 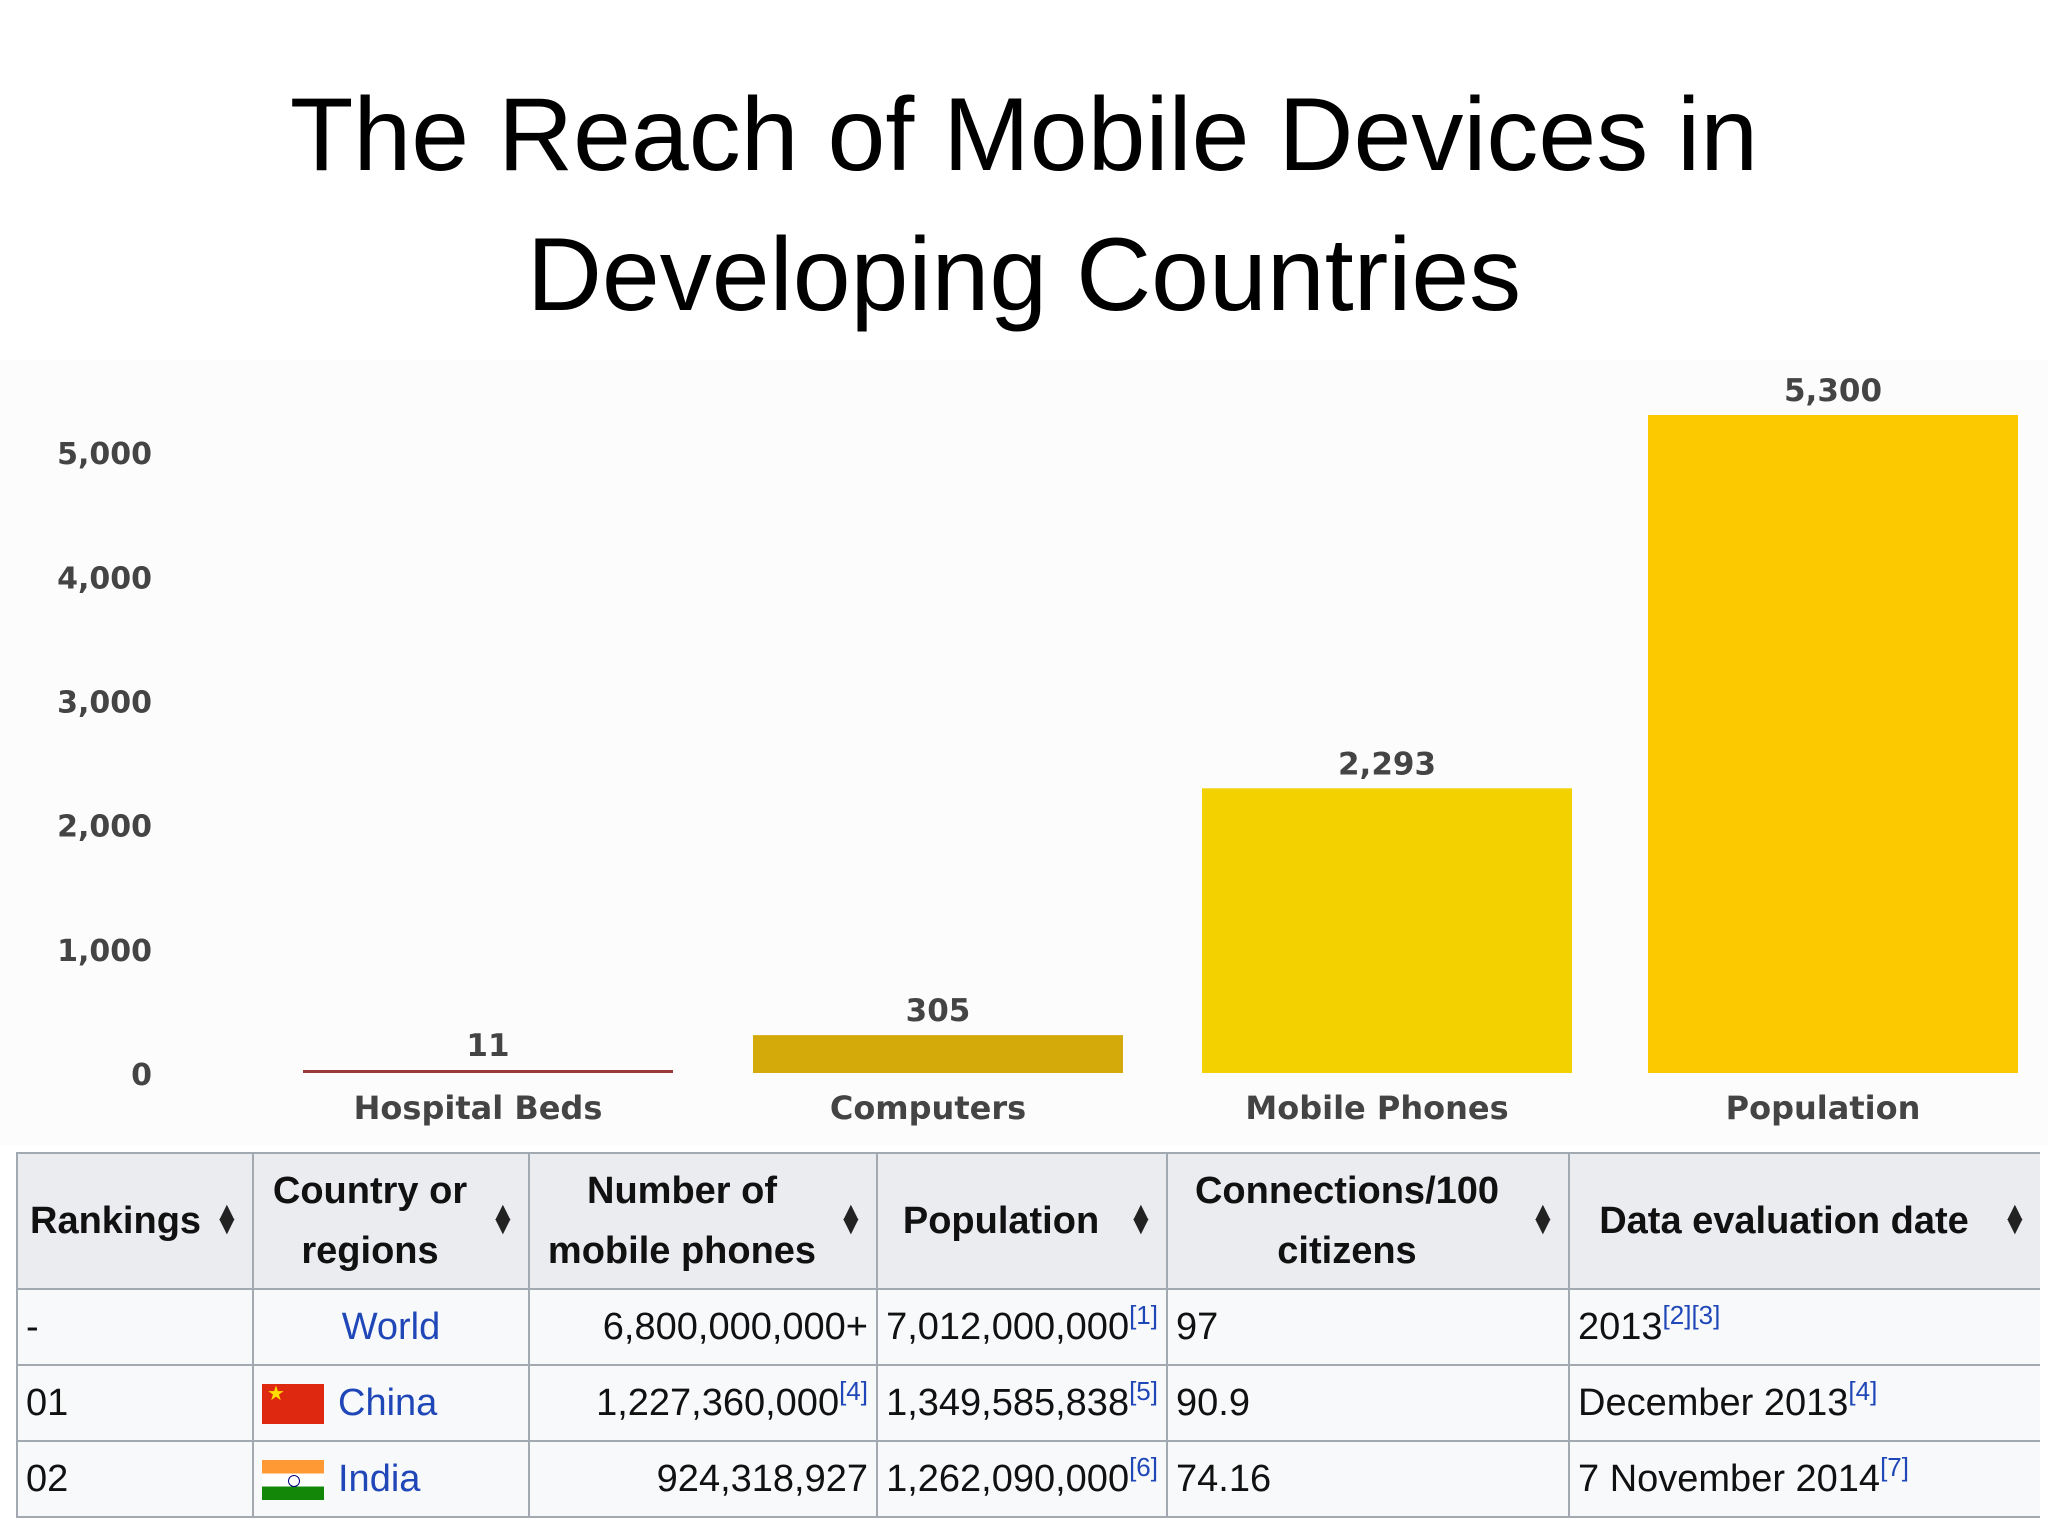 What do you see at coordinates (135, 1479) in the screenshot?
I see `cell-rank: 02` at bounding box center [135, 1479].